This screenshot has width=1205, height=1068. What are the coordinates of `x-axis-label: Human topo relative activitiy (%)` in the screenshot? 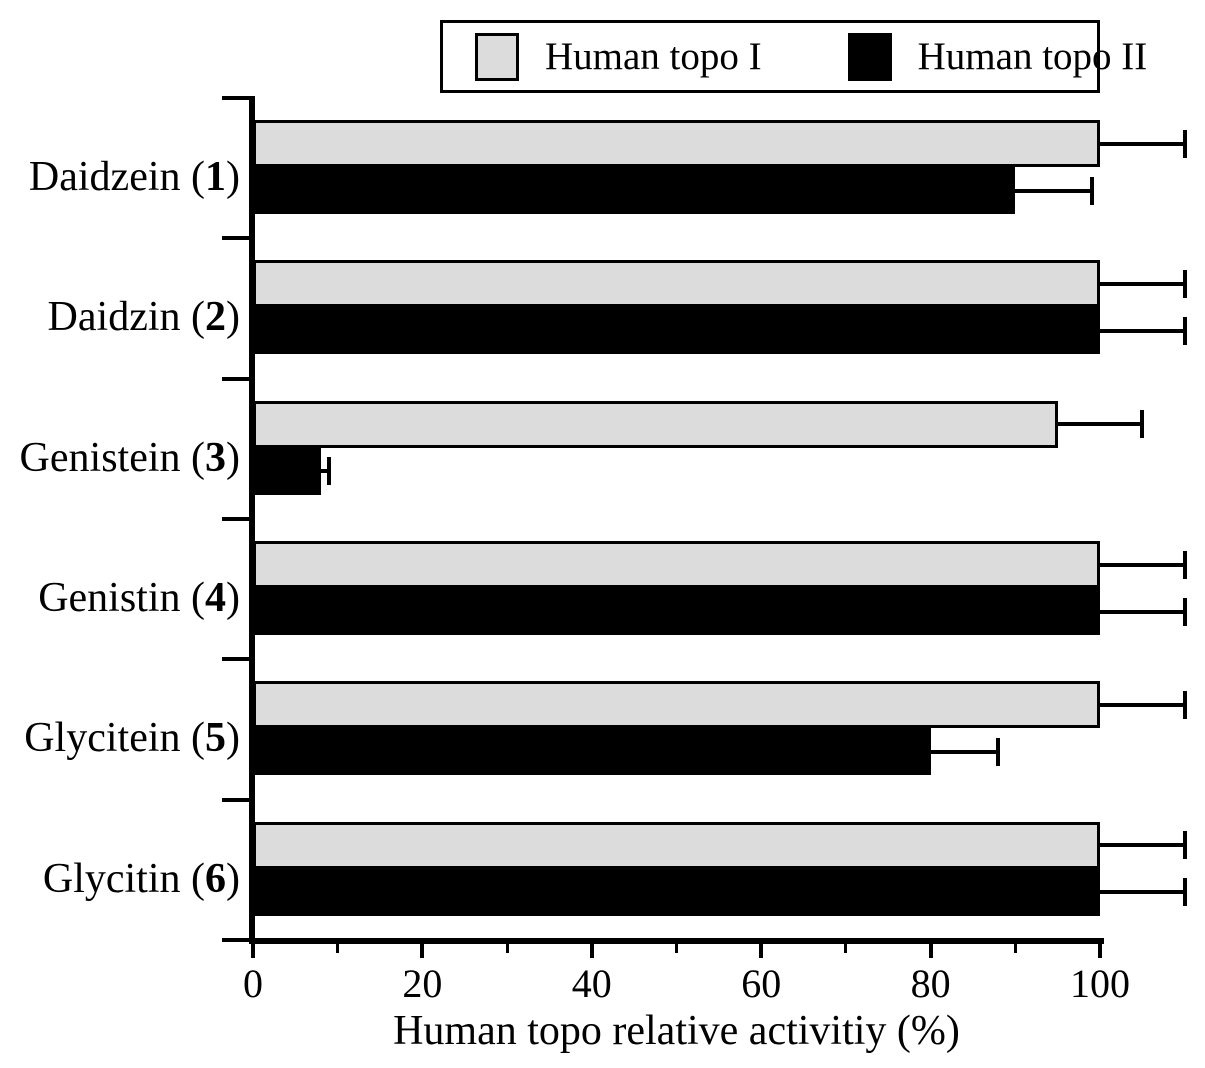 It's located at (676, 1031).